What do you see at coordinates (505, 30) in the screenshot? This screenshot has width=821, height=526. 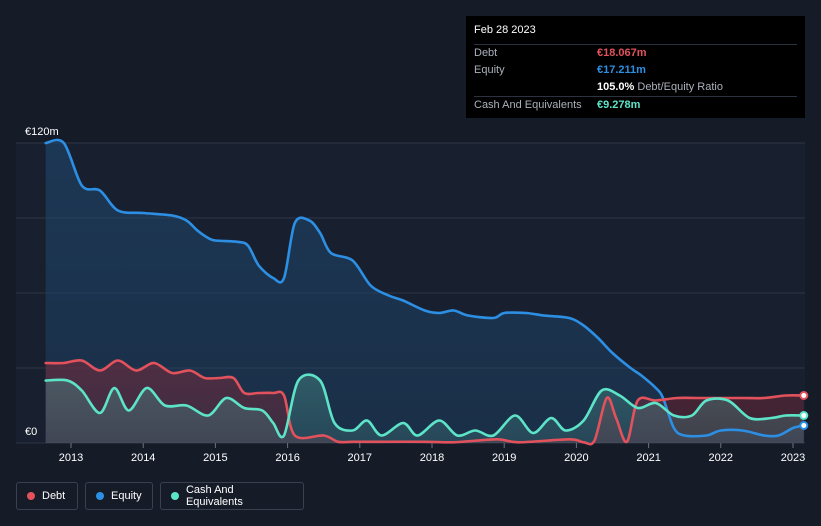 I see `tooltip-date: Feb 28 2023` at bounding box center [505, 30].